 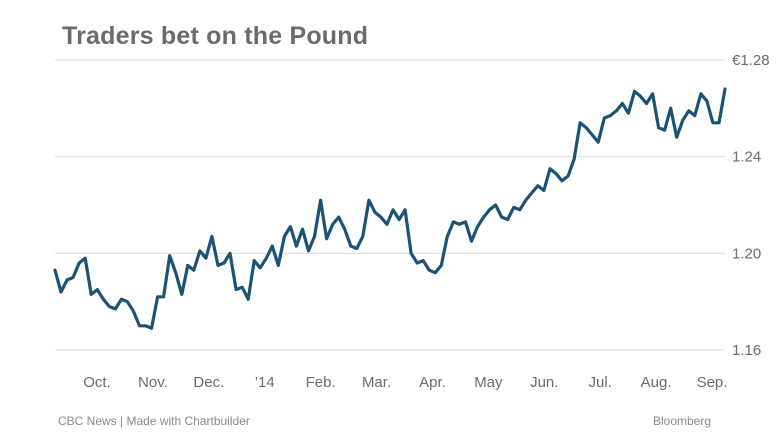 What do you see at coordinates (681, 421) in the screenshot?
I see `footer-data-source: Bloomberg` at bounding box center [681, 421].